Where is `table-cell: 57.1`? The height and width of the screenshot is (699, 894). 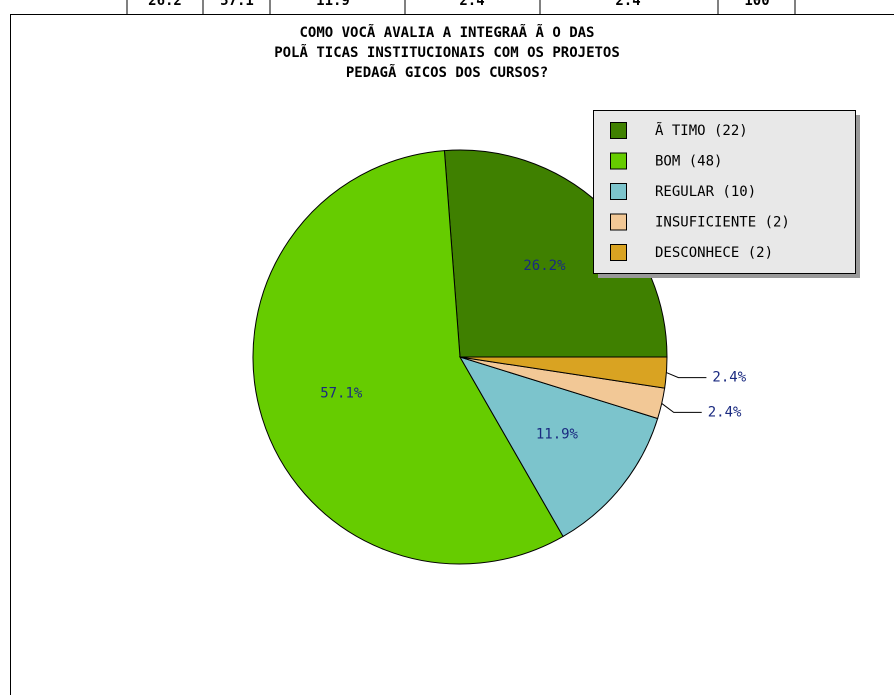
table-cell: 57.1 is located at coordinates (237, 4).